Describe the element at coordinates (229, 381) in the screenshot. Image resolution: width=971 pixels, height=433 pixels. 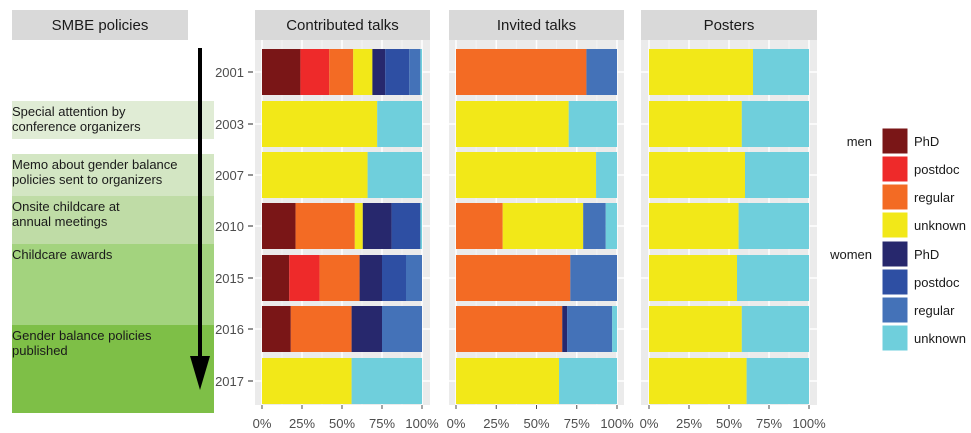
I see `year-tick-label: 2017` at that location.